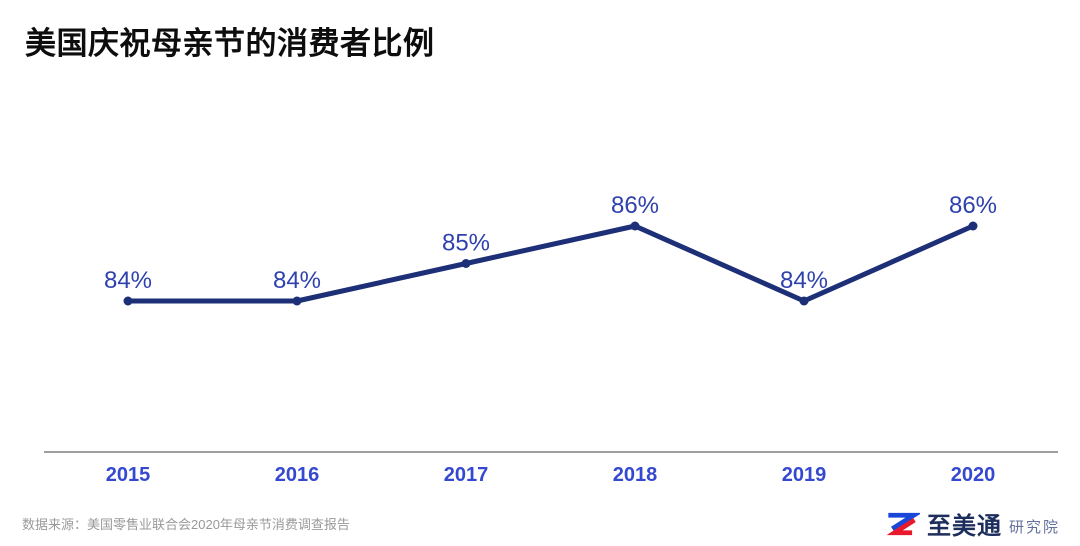  I want to click on x-axis-label: 2020, so click(973, 475).